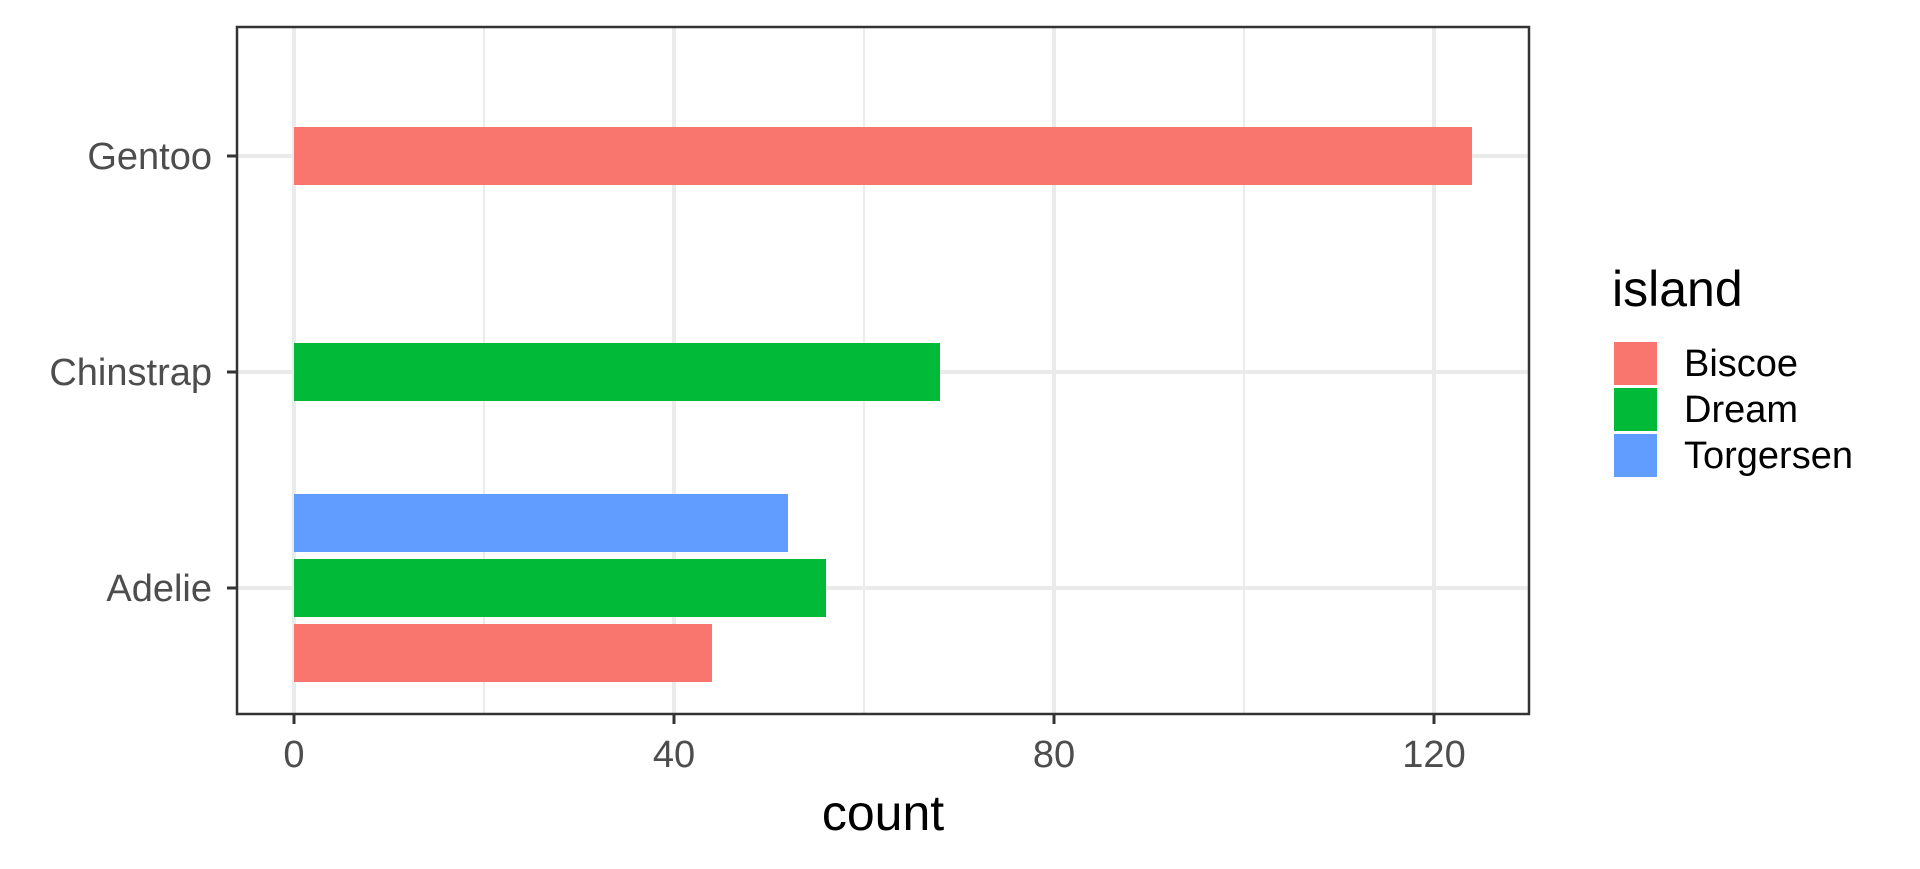 Image resolution: width=1920 pixels, height=869 pixels. Describe the element at coordinates (1741, 410) in the screenshot. I see `legend-label-dream: Dream` at that location.